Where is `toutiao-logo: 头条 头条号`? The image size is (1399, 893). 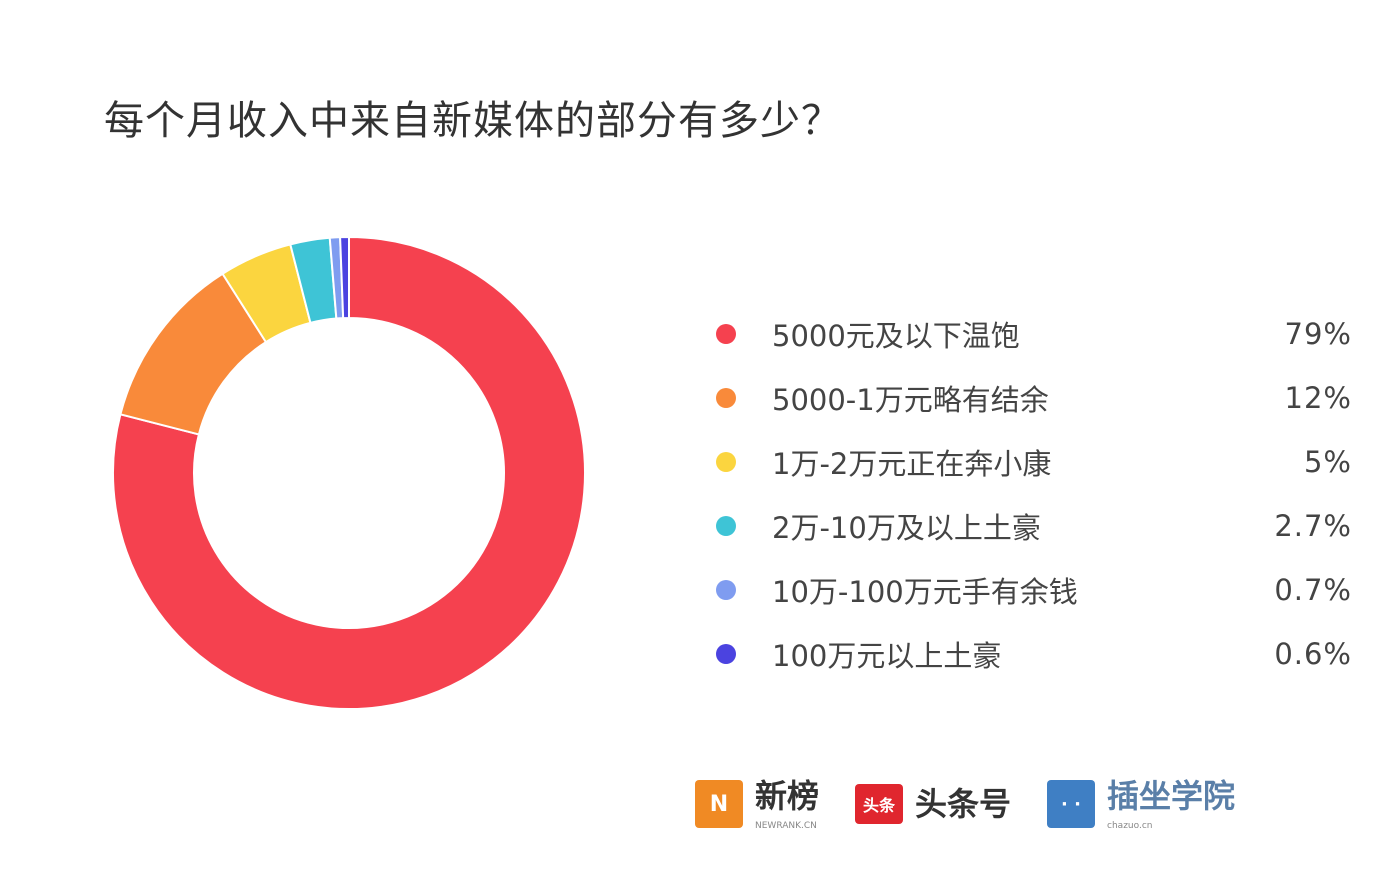 toutiao-logo: 头条 头条号 is located at coordinates (933, 804).